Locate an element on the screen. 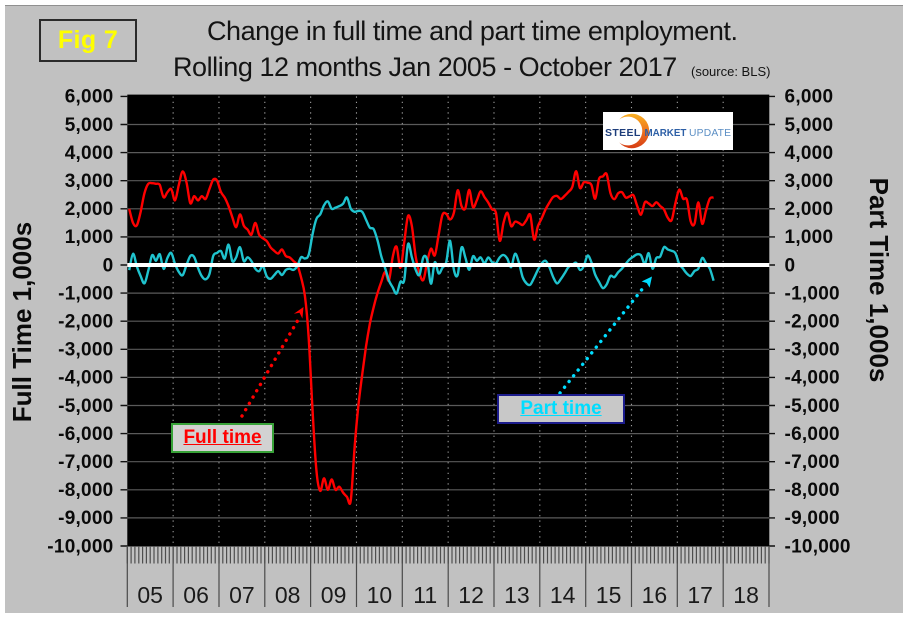 This screenshot has height=622, width=910. svg-text: Full Time 1,000s is located at coordinates (22, 322).